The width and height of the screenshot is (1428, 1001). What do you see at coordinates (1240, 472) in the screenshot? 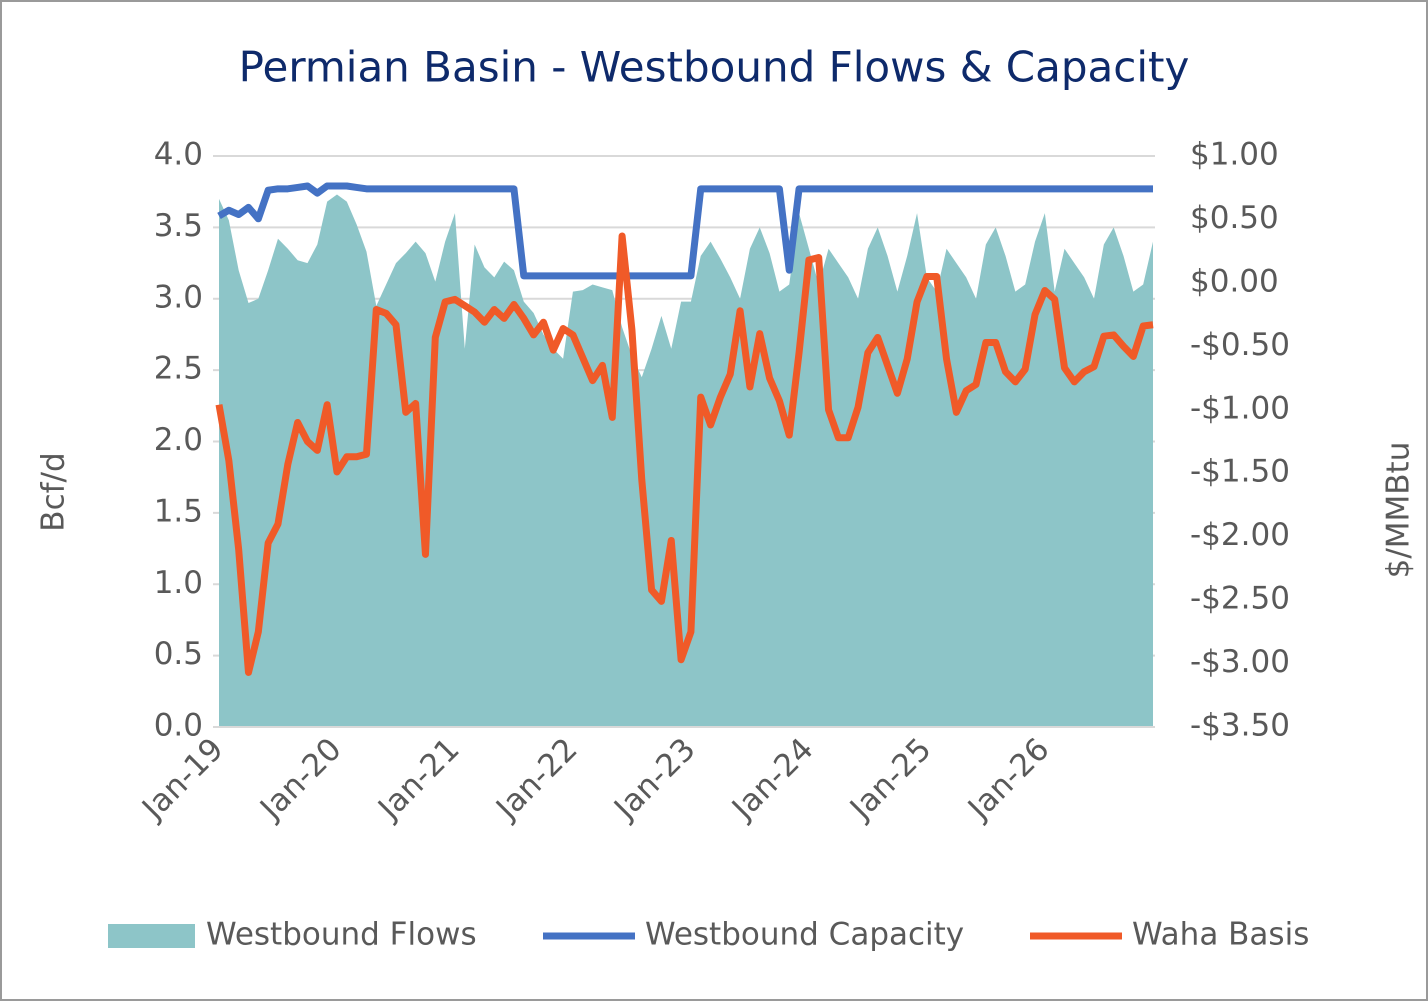
I see `y2-tick-label: -$1.50` at bounding box center [1240, 472].